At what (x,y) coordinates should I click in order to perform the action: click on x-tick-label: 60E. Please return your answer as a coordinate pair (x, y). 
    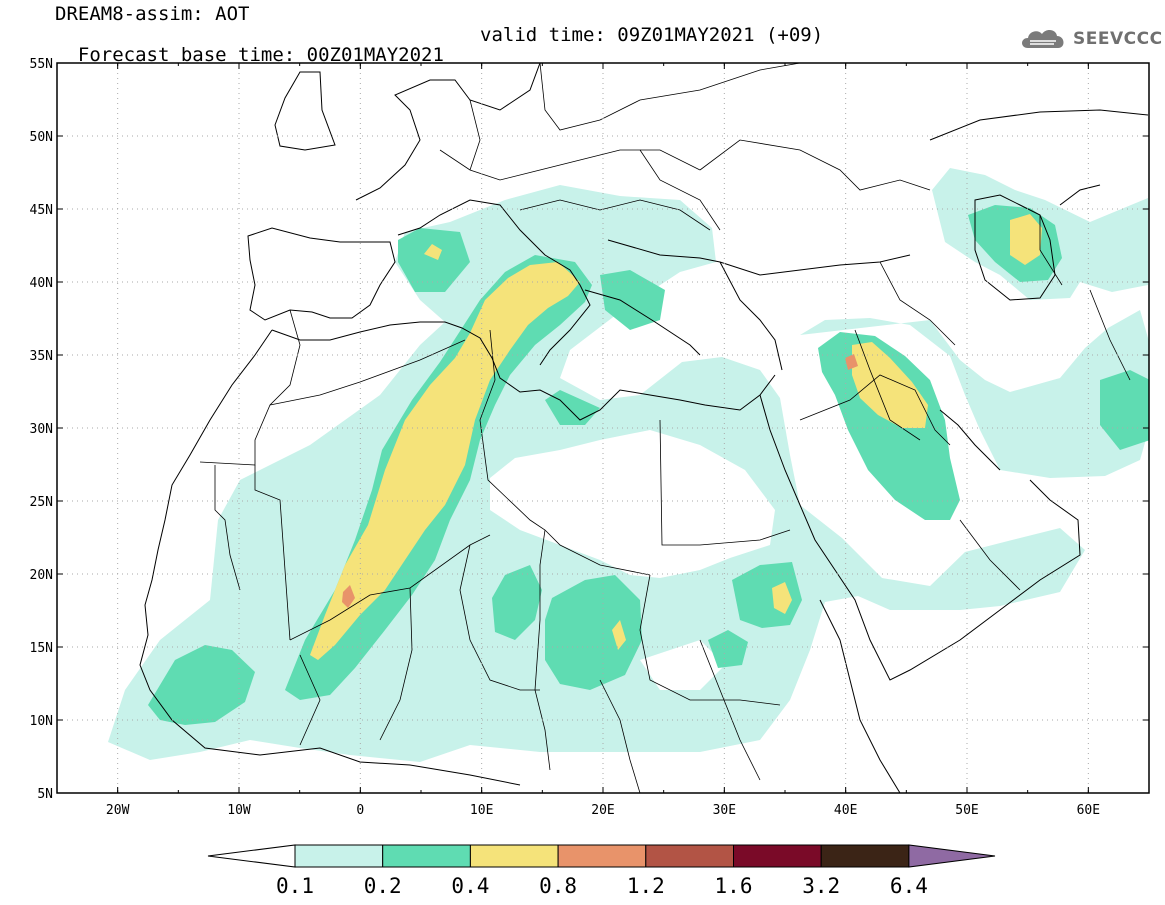
    Looking at the image, I should click on (1088, 810).